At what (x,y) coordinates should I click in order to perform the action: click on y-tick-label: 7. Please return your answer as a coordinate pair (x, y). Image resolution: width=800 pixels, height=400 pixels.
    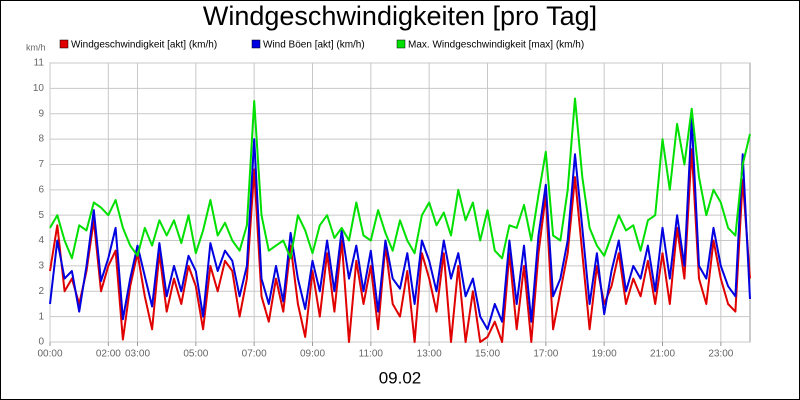
    Looking at the image, I should click on (41, 164).